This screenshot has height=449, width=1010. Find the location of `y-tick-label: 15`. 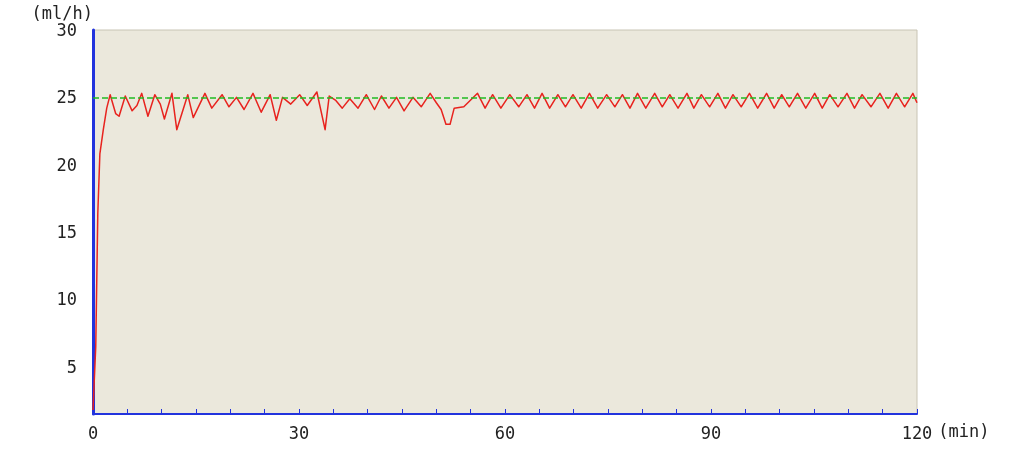

y-tick-label: 15 is located at coordinates (66, 232).